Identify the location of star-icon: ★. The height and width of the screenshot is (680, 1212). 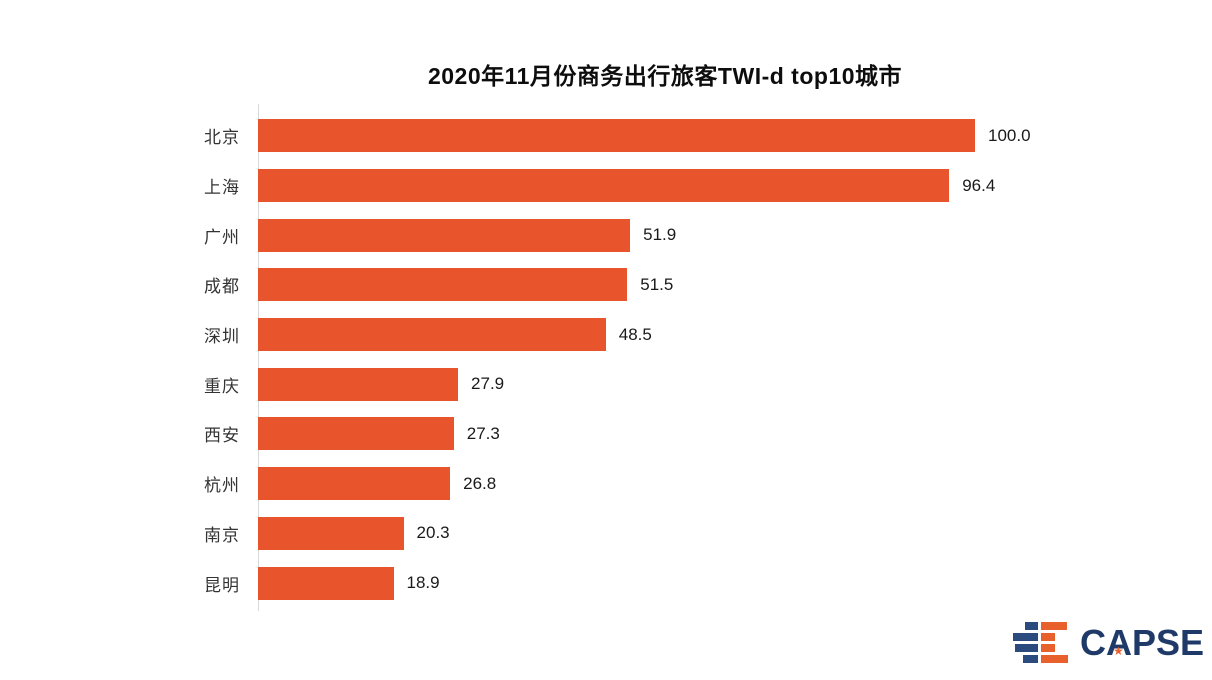
(1118, 650).